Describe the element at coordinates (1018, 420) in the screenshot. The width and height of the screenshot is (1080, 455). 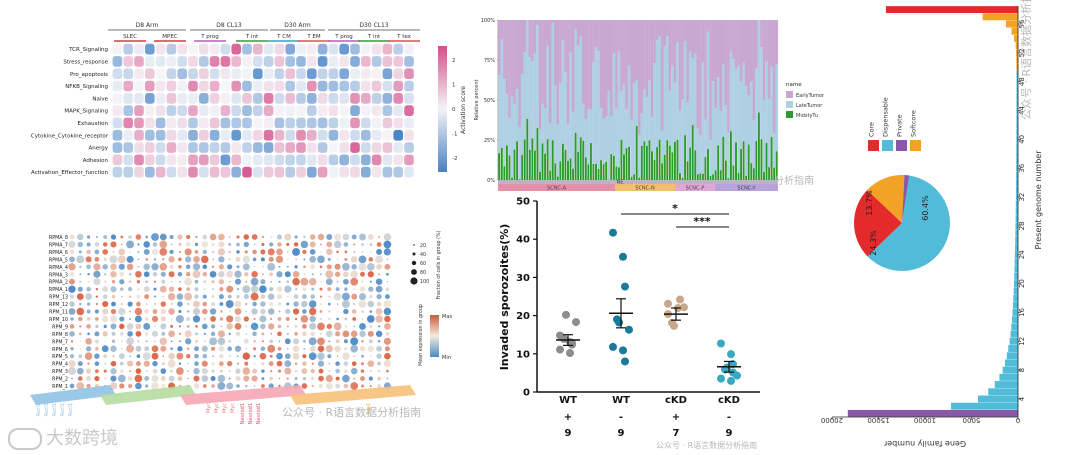
I see `genefamily-xtick: 0` at that location.